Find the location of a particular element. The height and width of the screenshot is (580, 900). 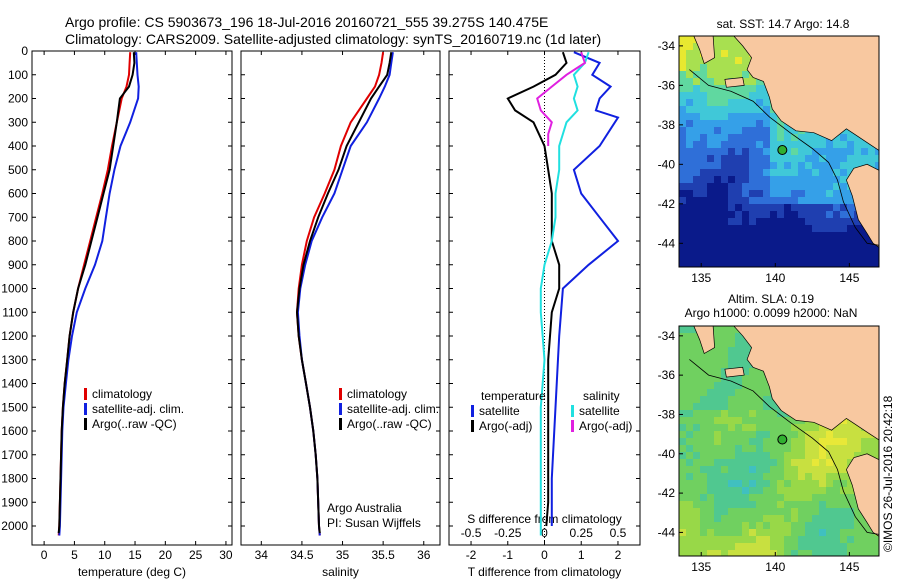

x-tick-label: 36 is located at coordinates (424, 555).